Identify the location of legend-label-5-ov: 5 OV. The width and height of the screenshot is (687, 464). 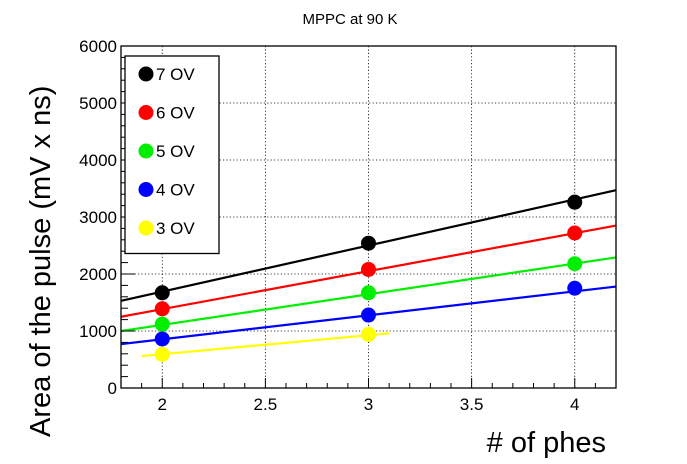
(175, 151).